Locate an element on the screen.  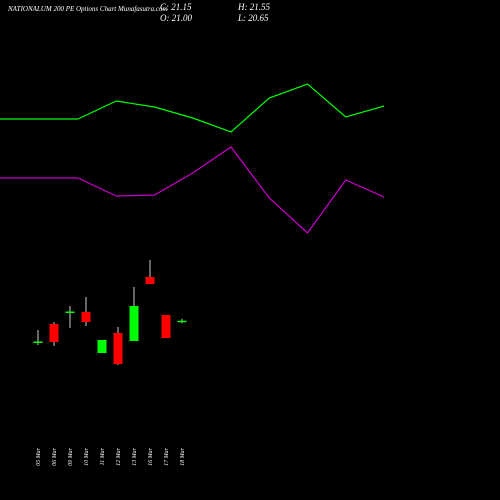
close-label: C: 21.15 is located at coordinates (176, 7).